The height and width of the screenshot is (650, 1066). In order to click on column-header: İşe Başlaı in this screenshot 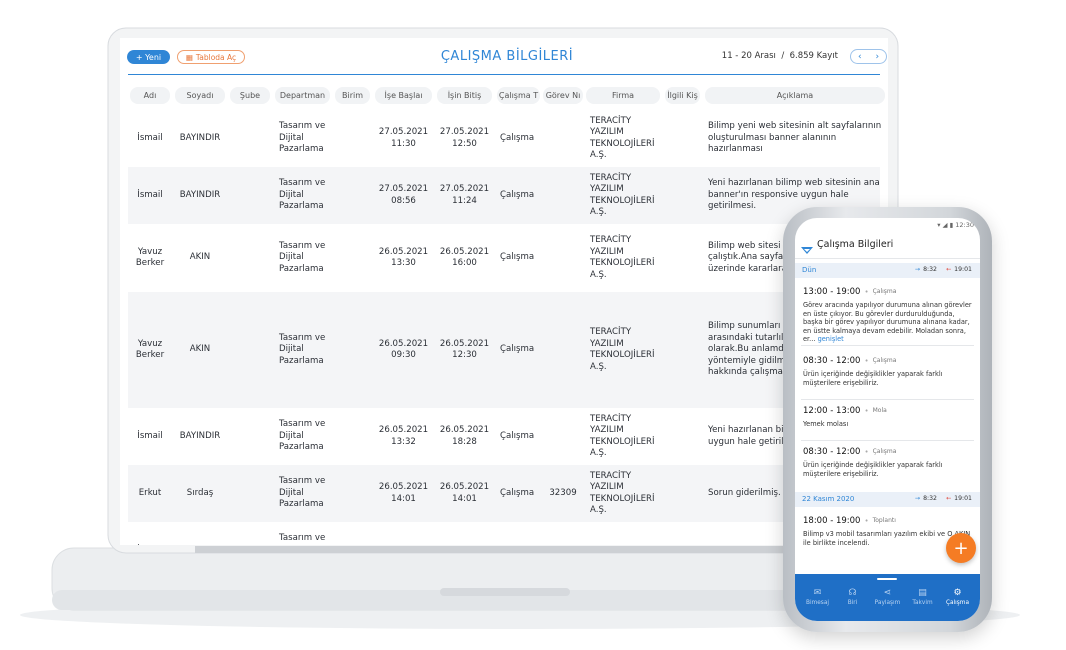, I will do `click(403, 95)`.